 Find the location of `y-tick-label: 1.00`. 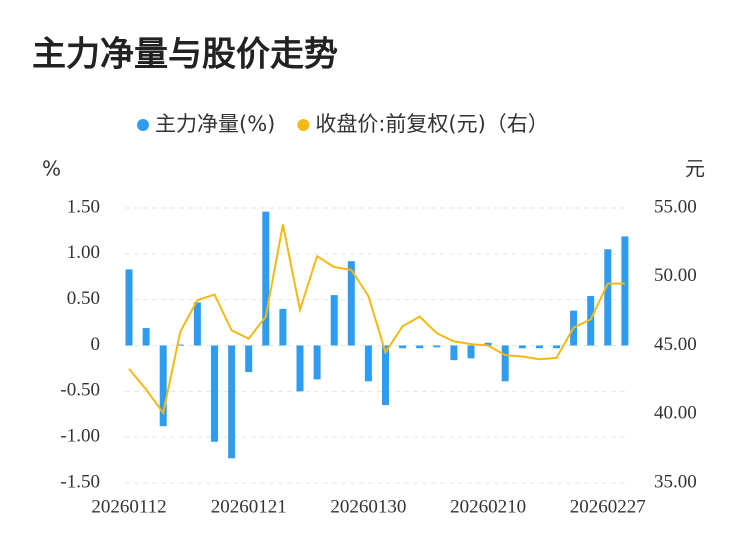

y-tick-label: 1.00 is located at coordinates (83, 252).